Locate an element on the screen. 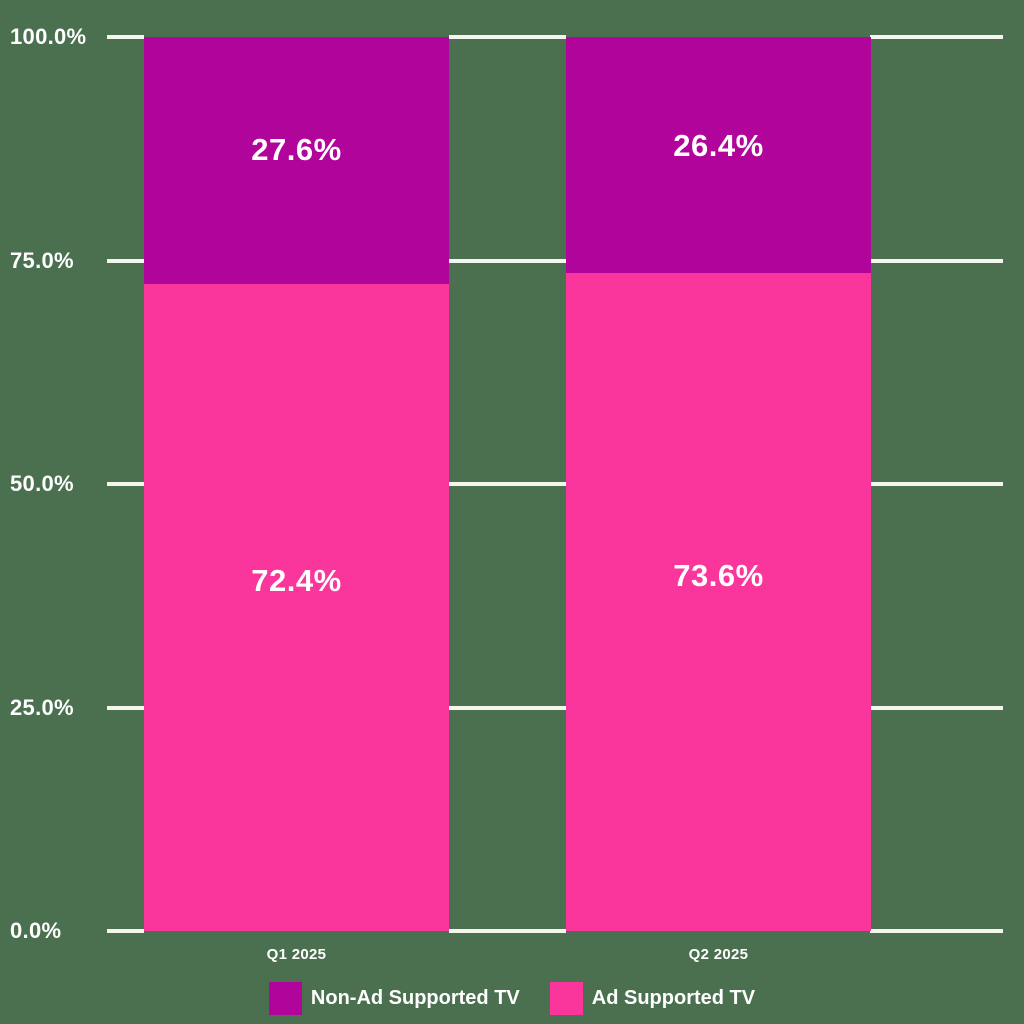 The height and width of the screenshot is (1024, 1024). bar-segment-non-ad-supported-tv: 27.6% is located at coordinates (296, 160).